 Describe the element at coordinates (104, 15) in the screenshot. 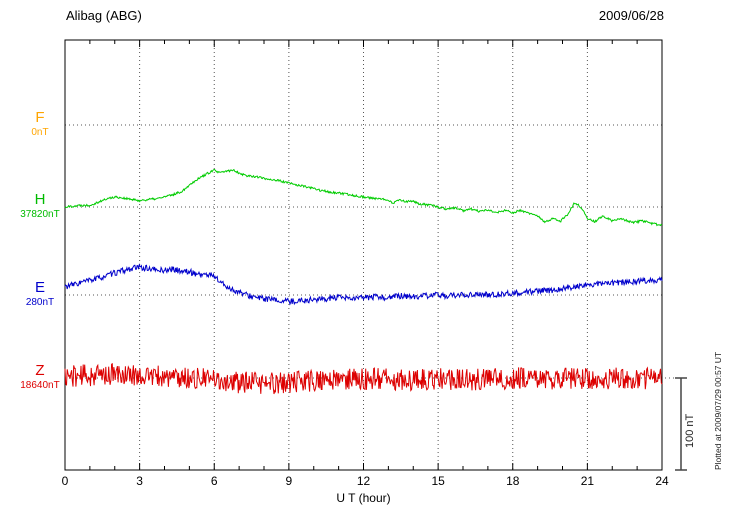

I see `station-title: Alibag (ABG)` at that location.